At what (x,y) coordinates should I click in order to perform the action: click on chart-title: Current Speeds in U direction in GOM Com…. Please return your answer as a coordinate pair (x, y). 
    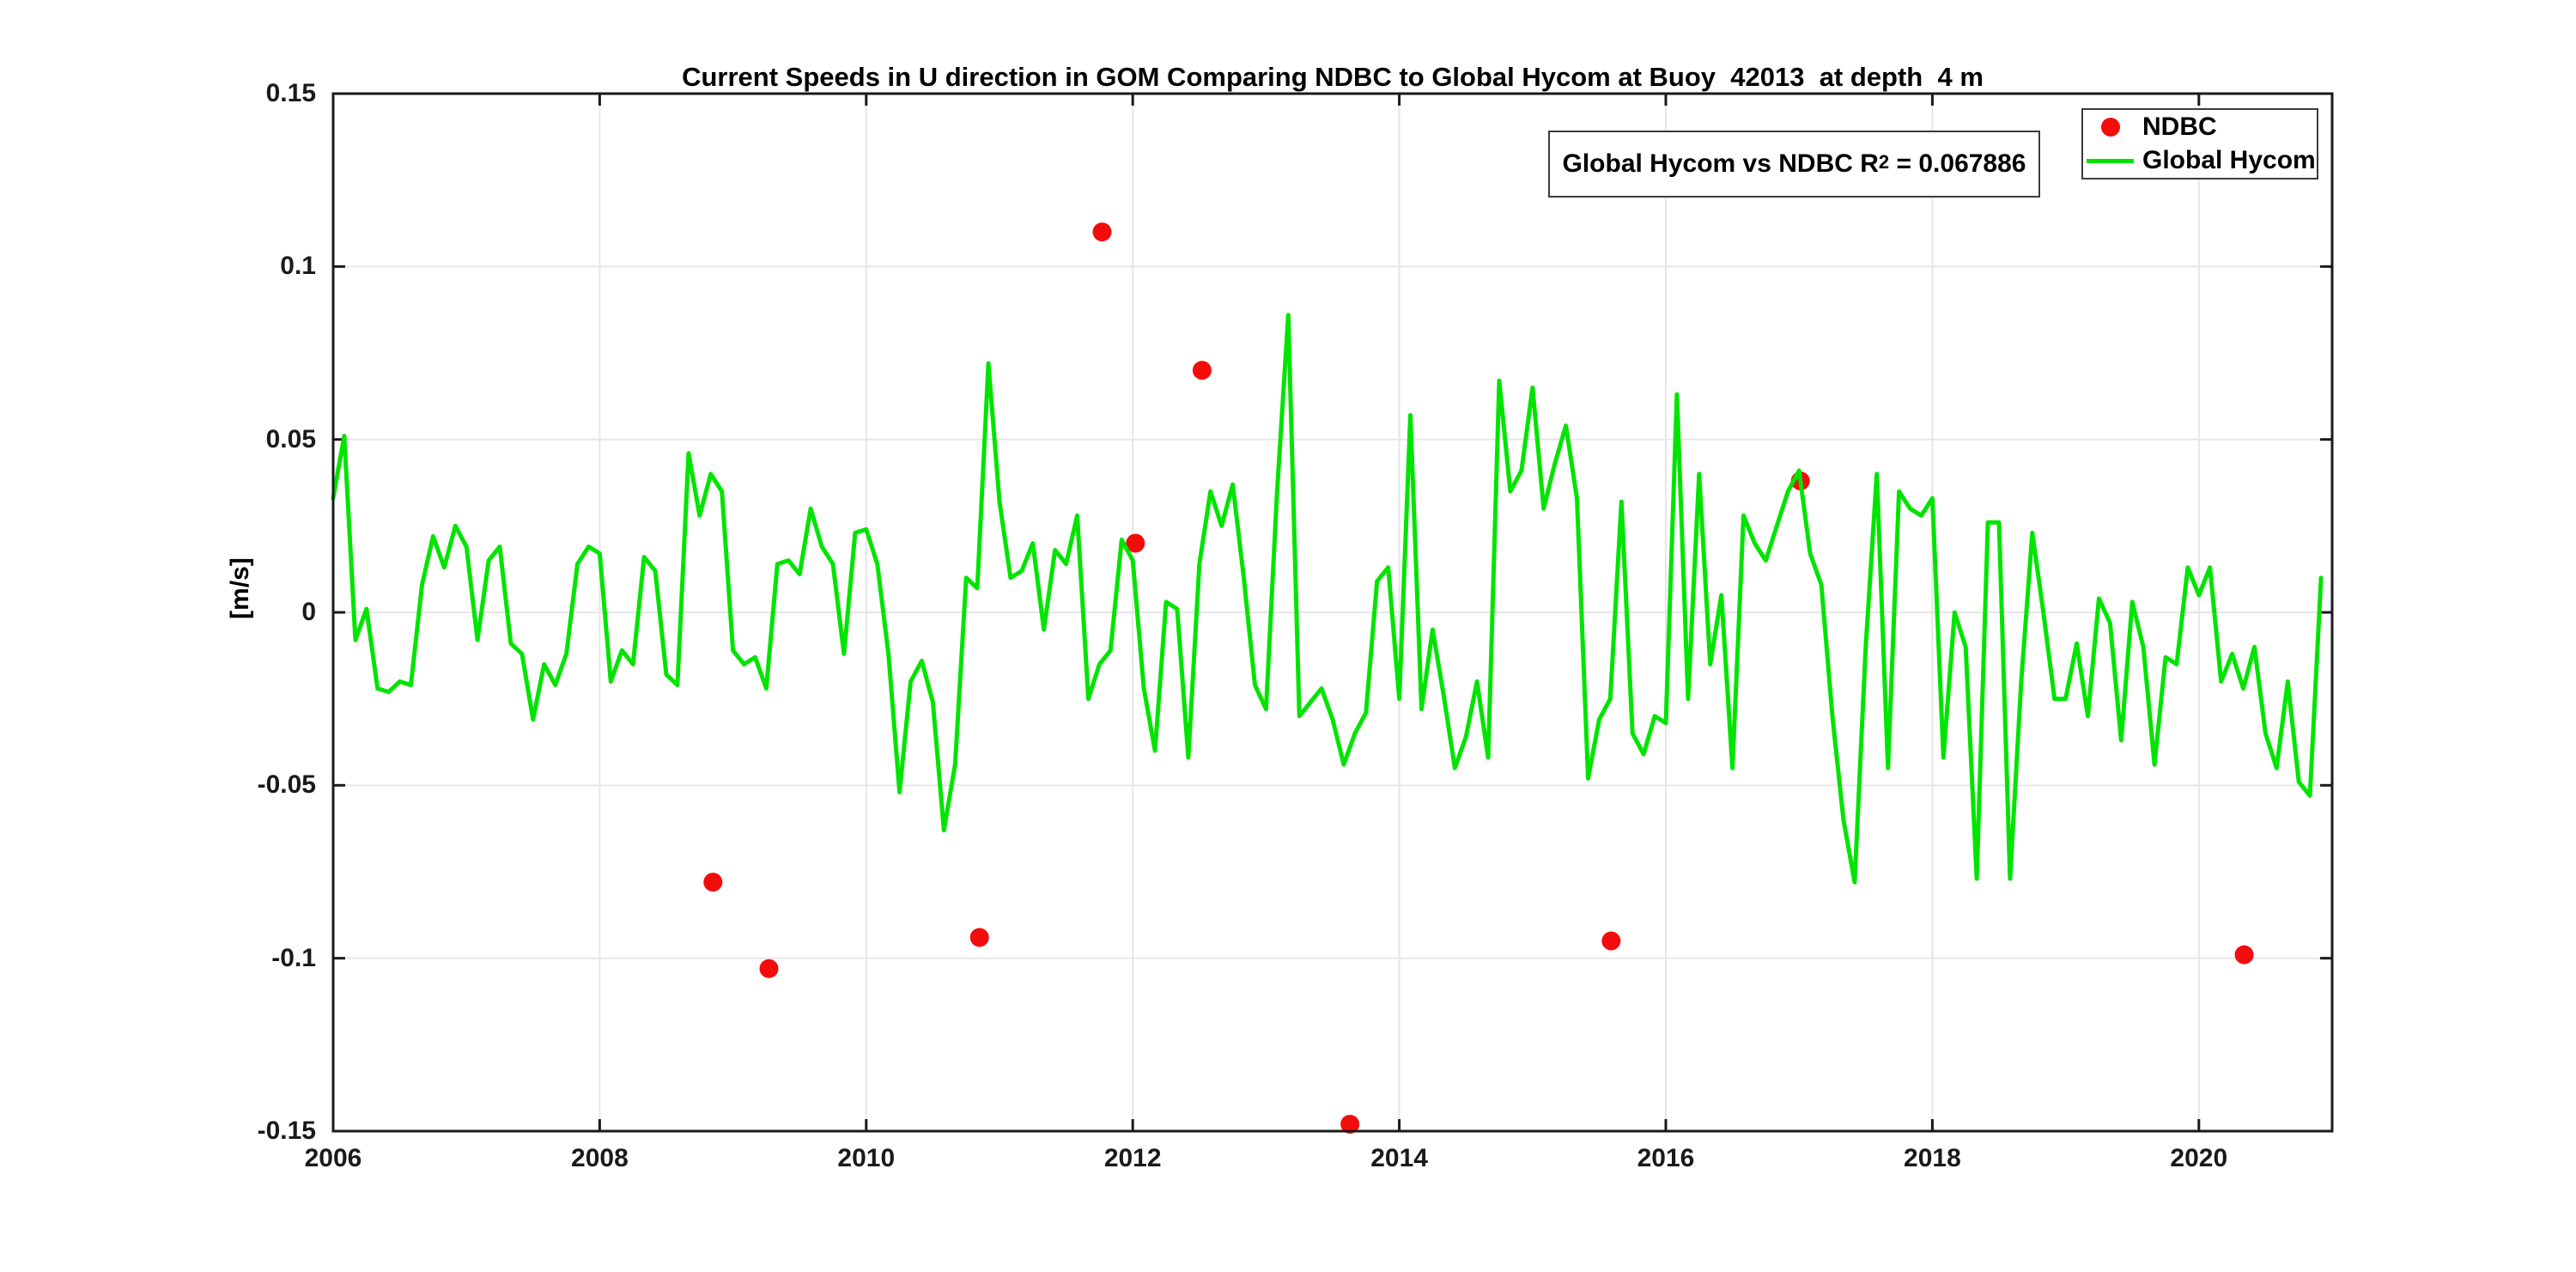
    Looking at the image, I should click on (1333, 77).